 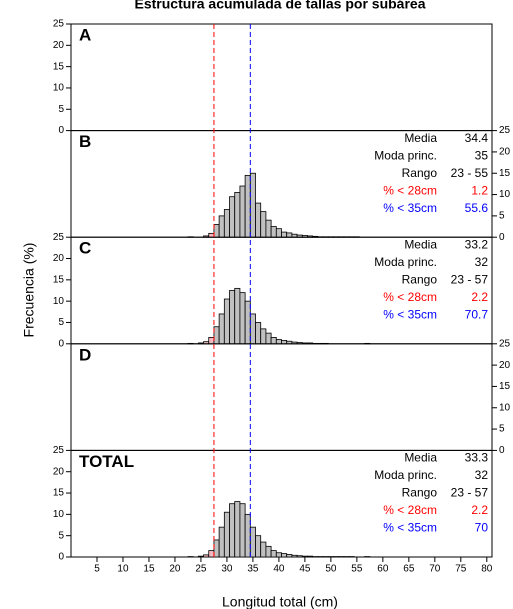 What do you see at coordinates (357, 569) in the screenshot?
I see `x-tick-label: 55` at bounding box center [357, 569].